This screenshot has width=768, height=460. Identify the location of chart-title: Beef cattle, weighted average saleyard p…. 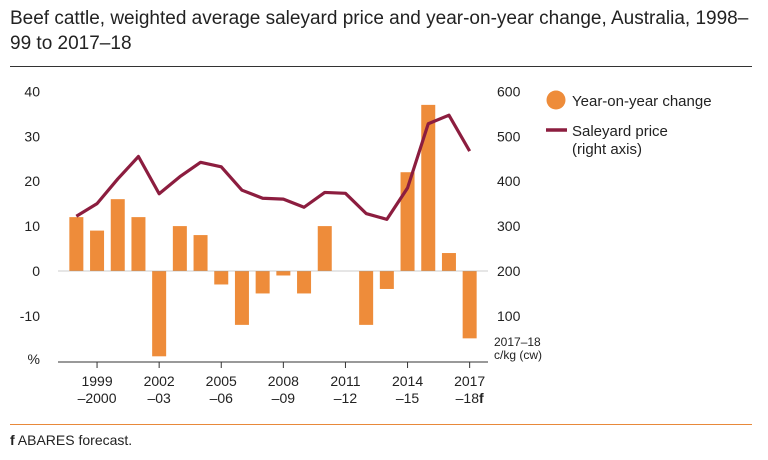
(379, 31).